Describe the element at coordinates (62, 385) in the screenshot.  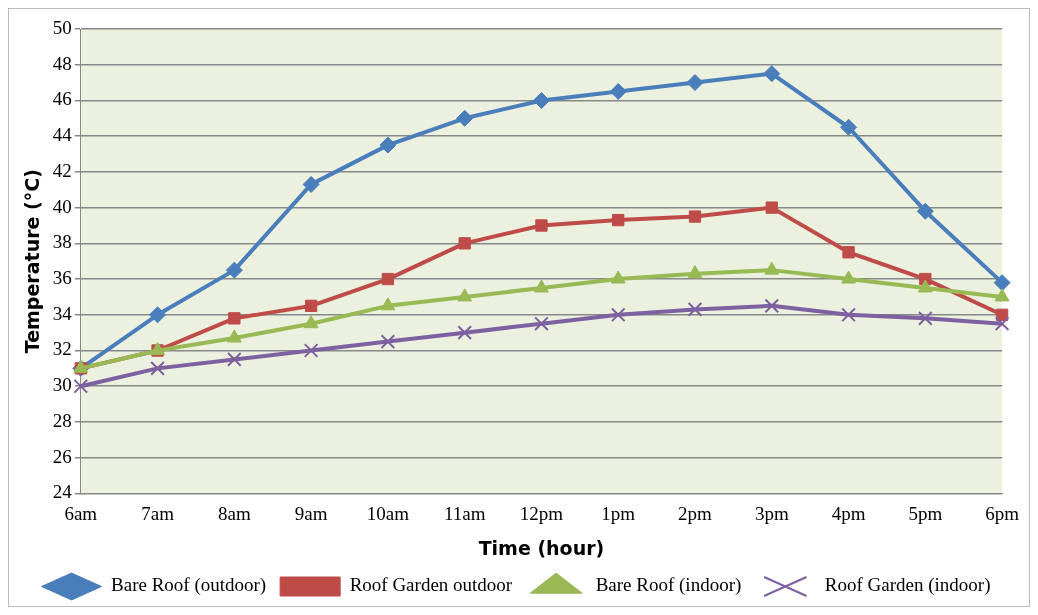
I see `y-tick-label: 30` at that location.